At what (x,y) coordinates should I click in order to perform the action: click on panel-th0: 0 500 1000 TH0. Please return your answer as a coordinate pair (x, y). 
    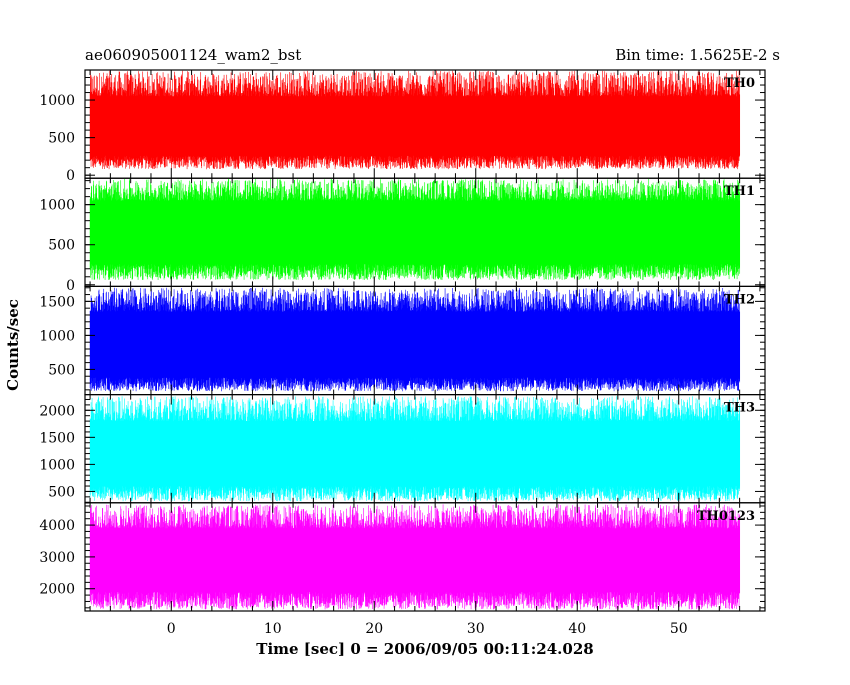
    Looking at the image, I should click on (402, 126).